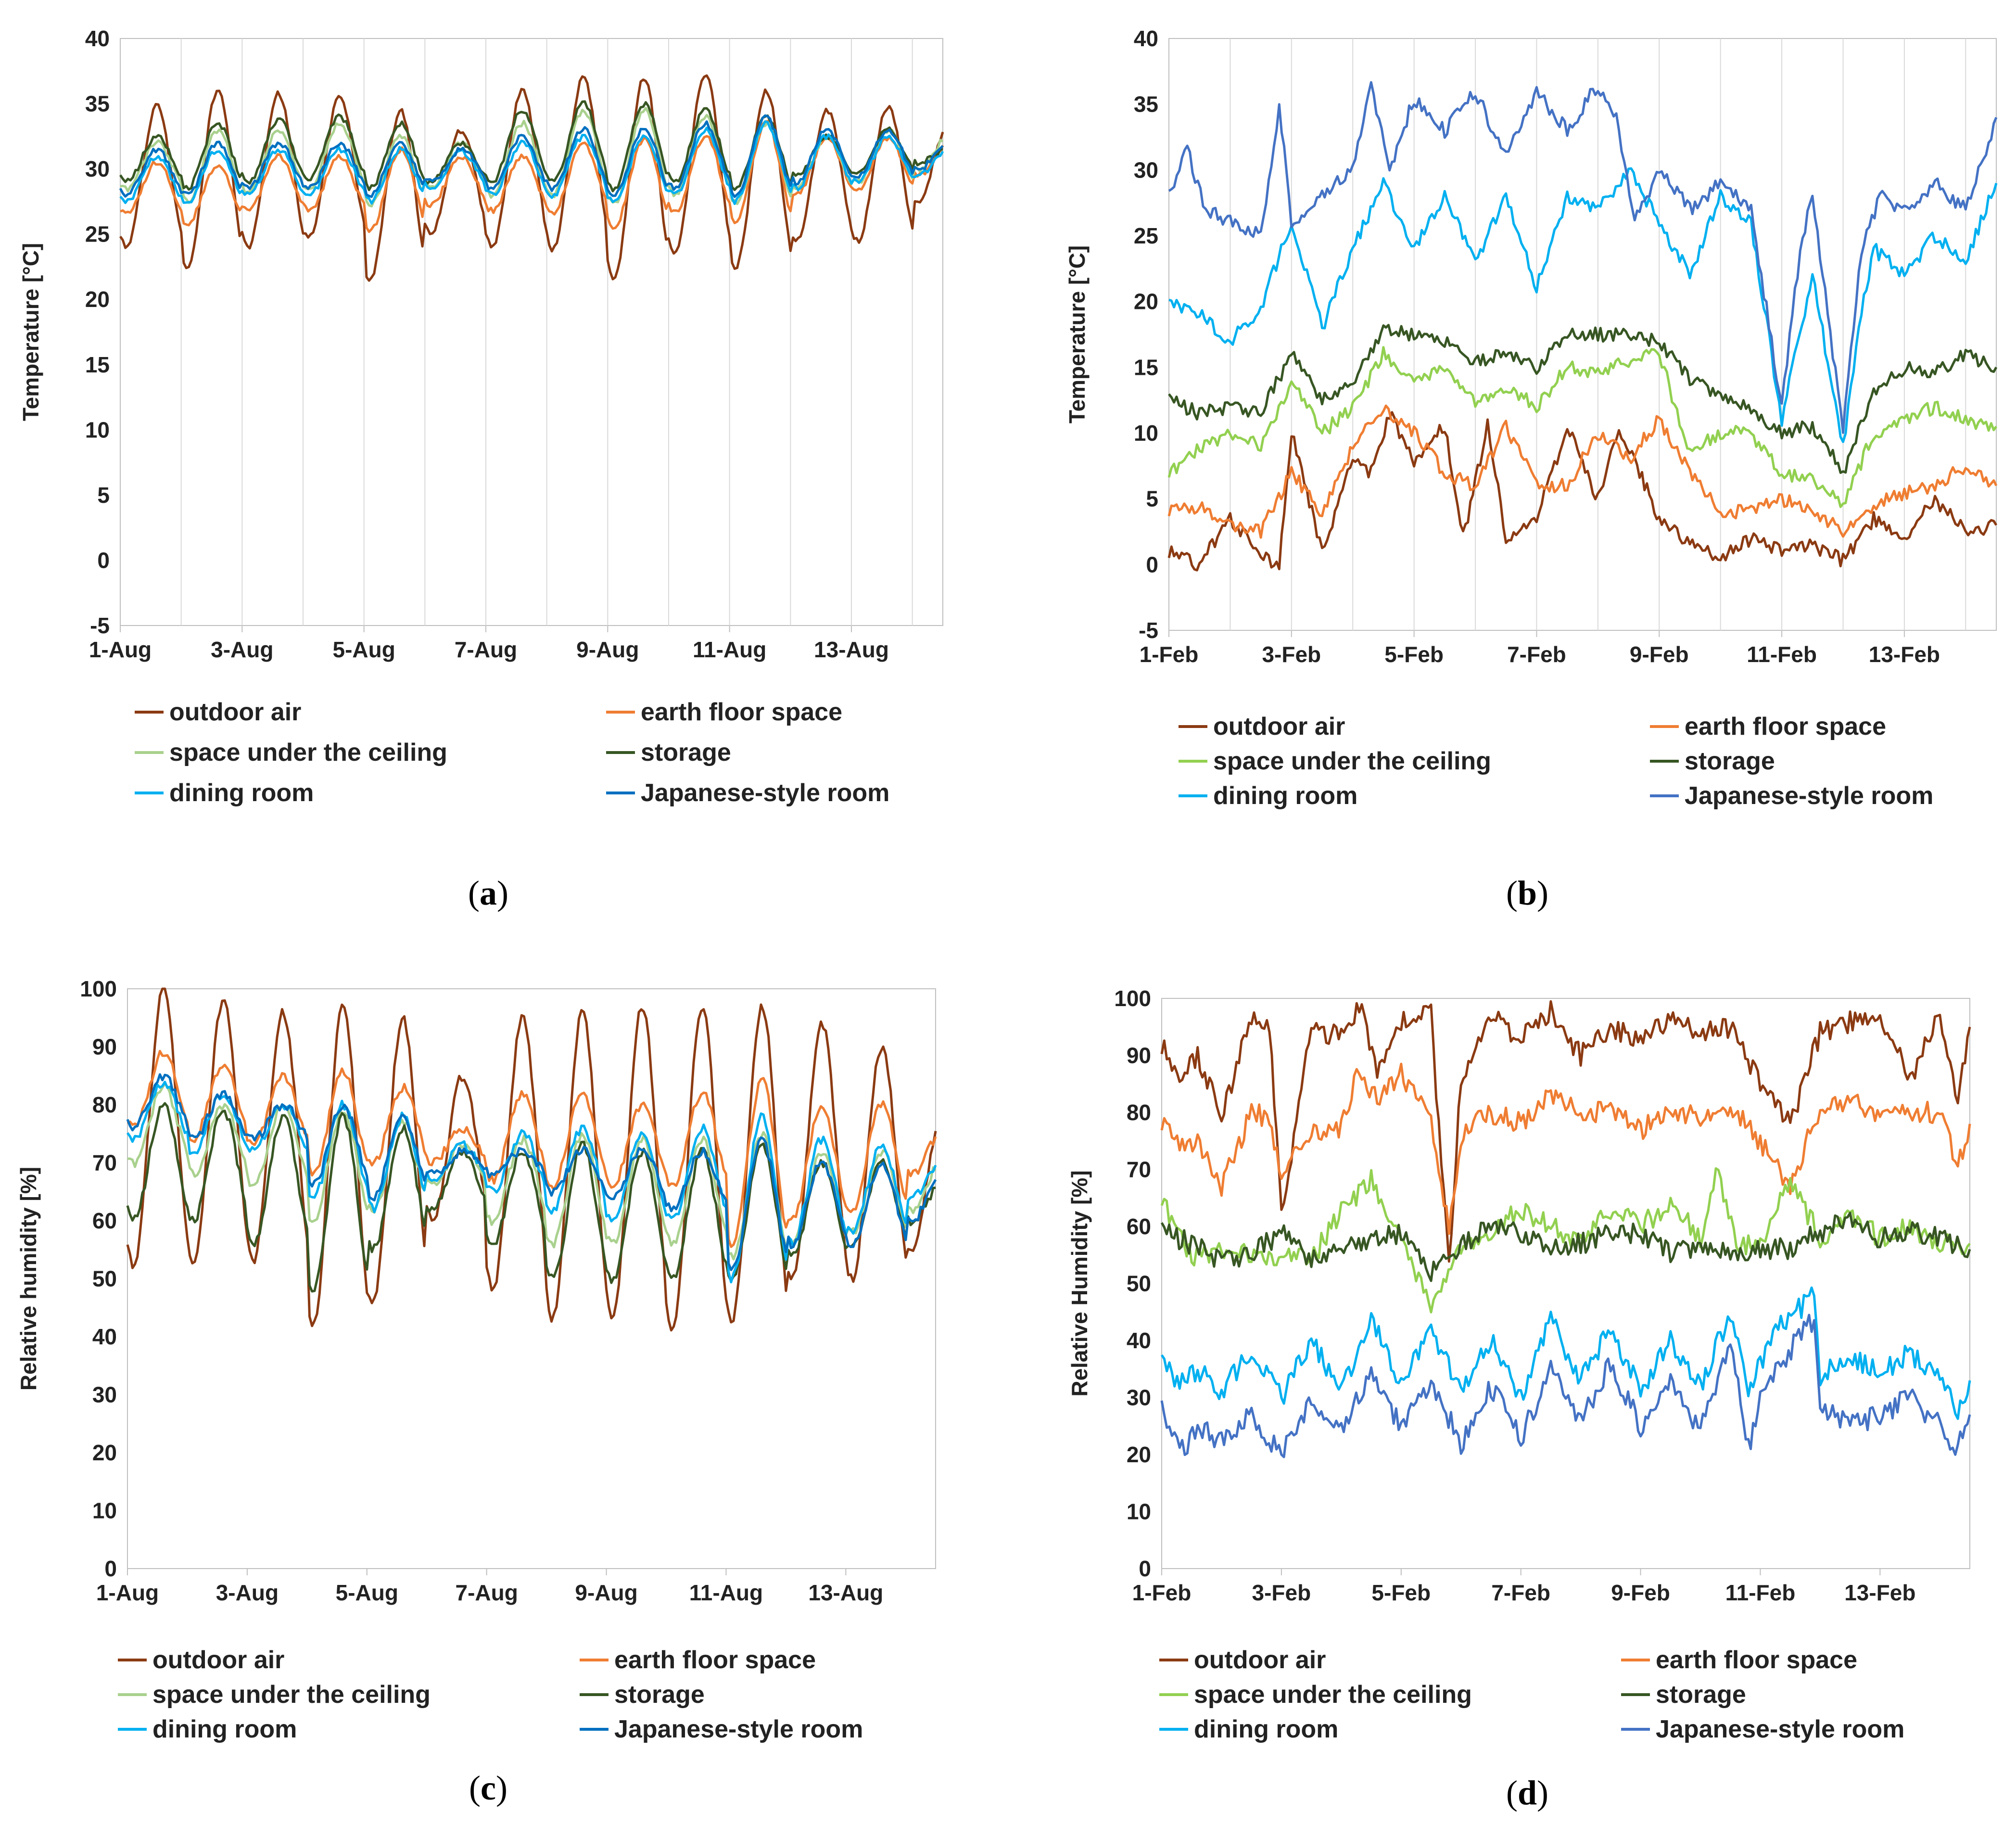 This screenshot has width=2016, height=1826. What do you see at coordinates (1414, 654) in the screenshot?
I see `x-tick-label: 5-Feb` at bounding box center [1414, 654].